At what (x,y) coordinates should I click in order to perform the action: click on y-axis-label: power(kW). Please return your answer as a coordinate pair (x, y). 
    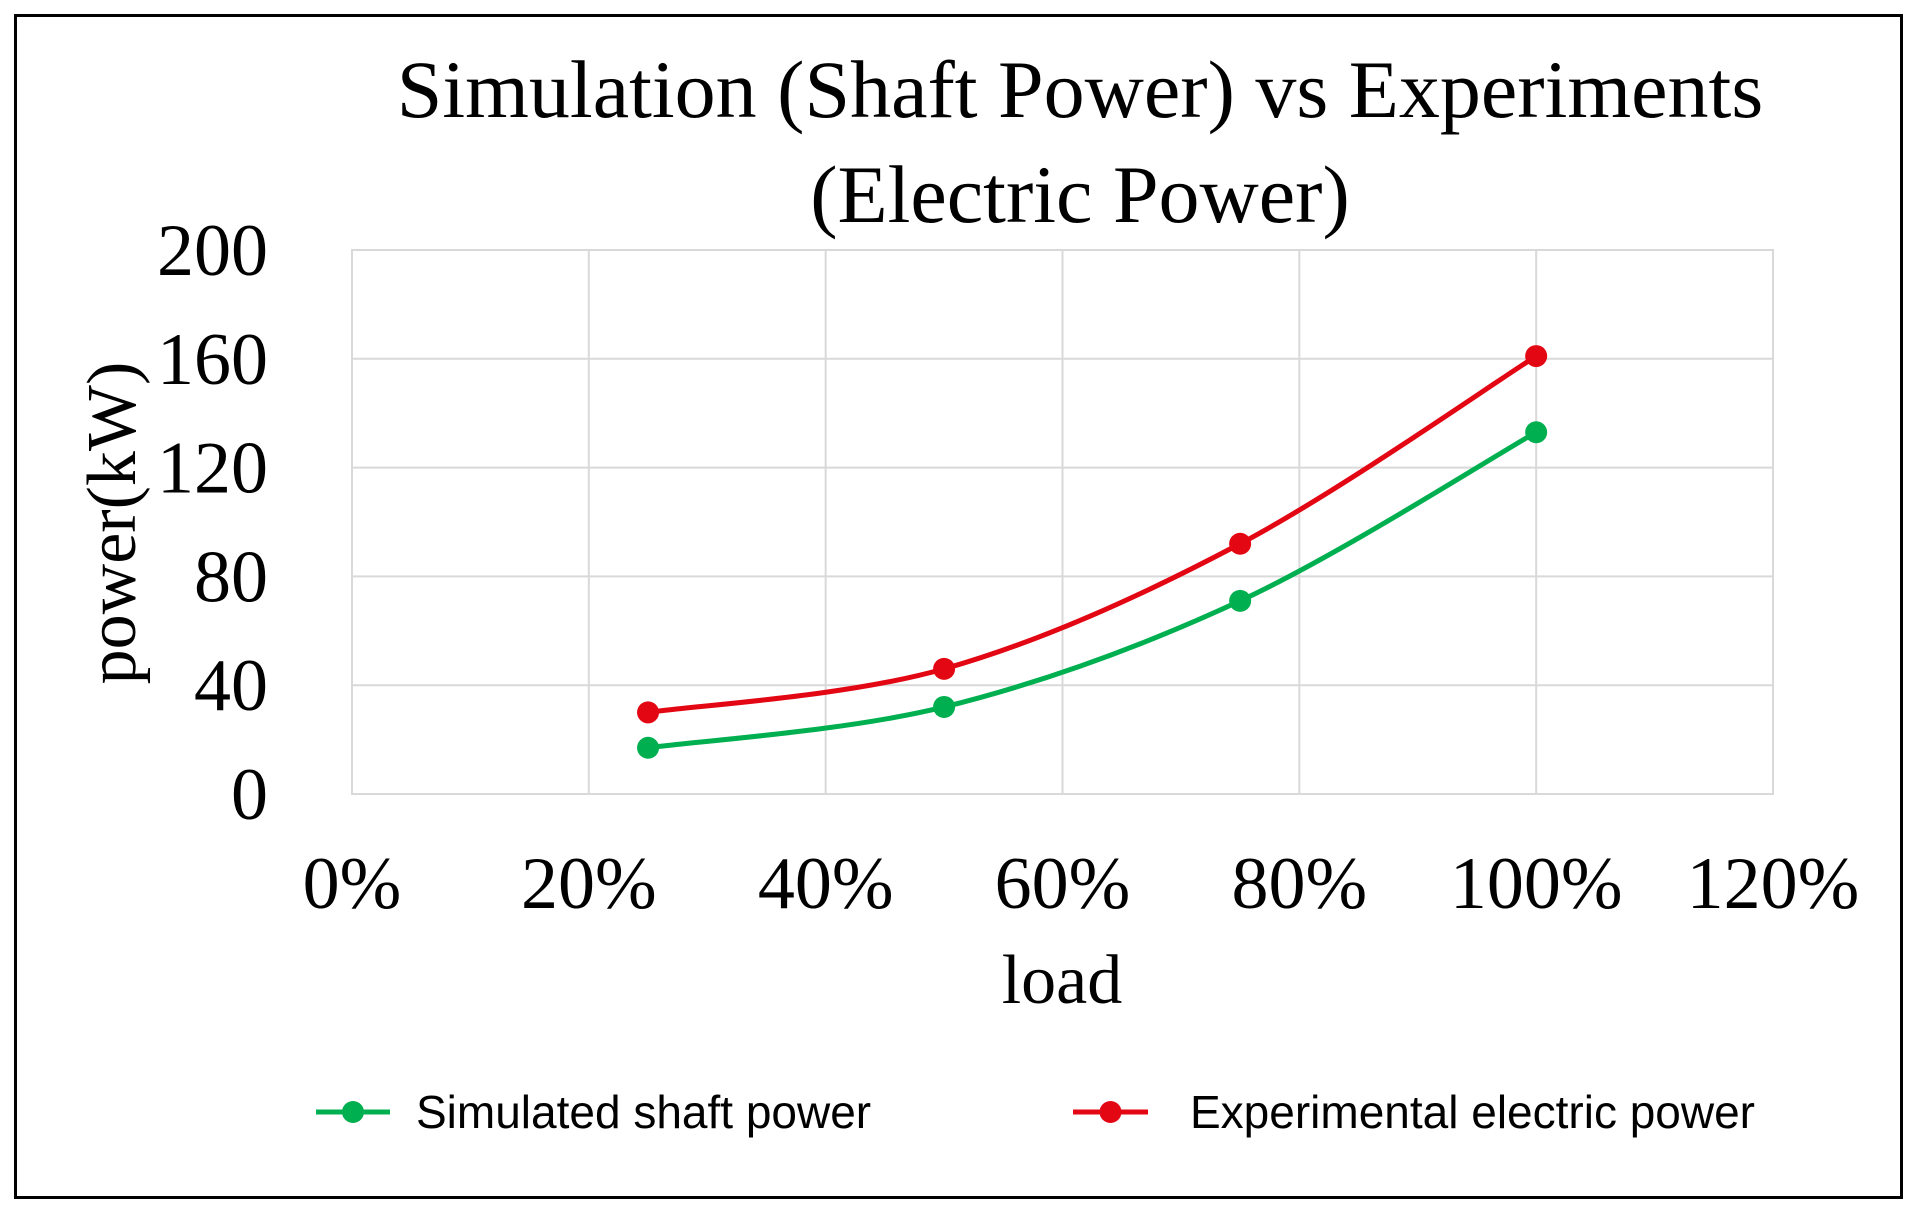
    Looking at the image, I should click on (112, 523).